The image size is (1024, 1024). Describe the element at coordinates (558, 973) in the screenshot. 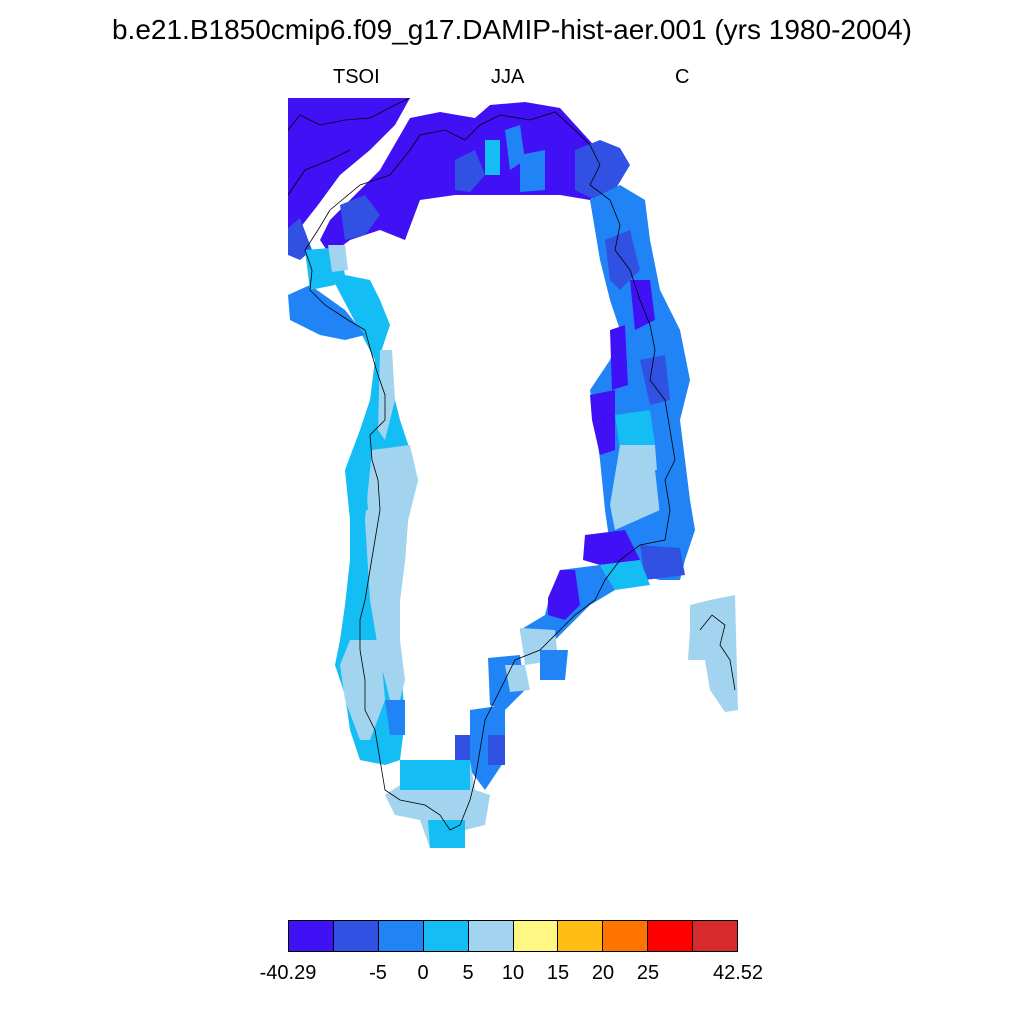

I see `colorbar-tick-label: 15` at that location.